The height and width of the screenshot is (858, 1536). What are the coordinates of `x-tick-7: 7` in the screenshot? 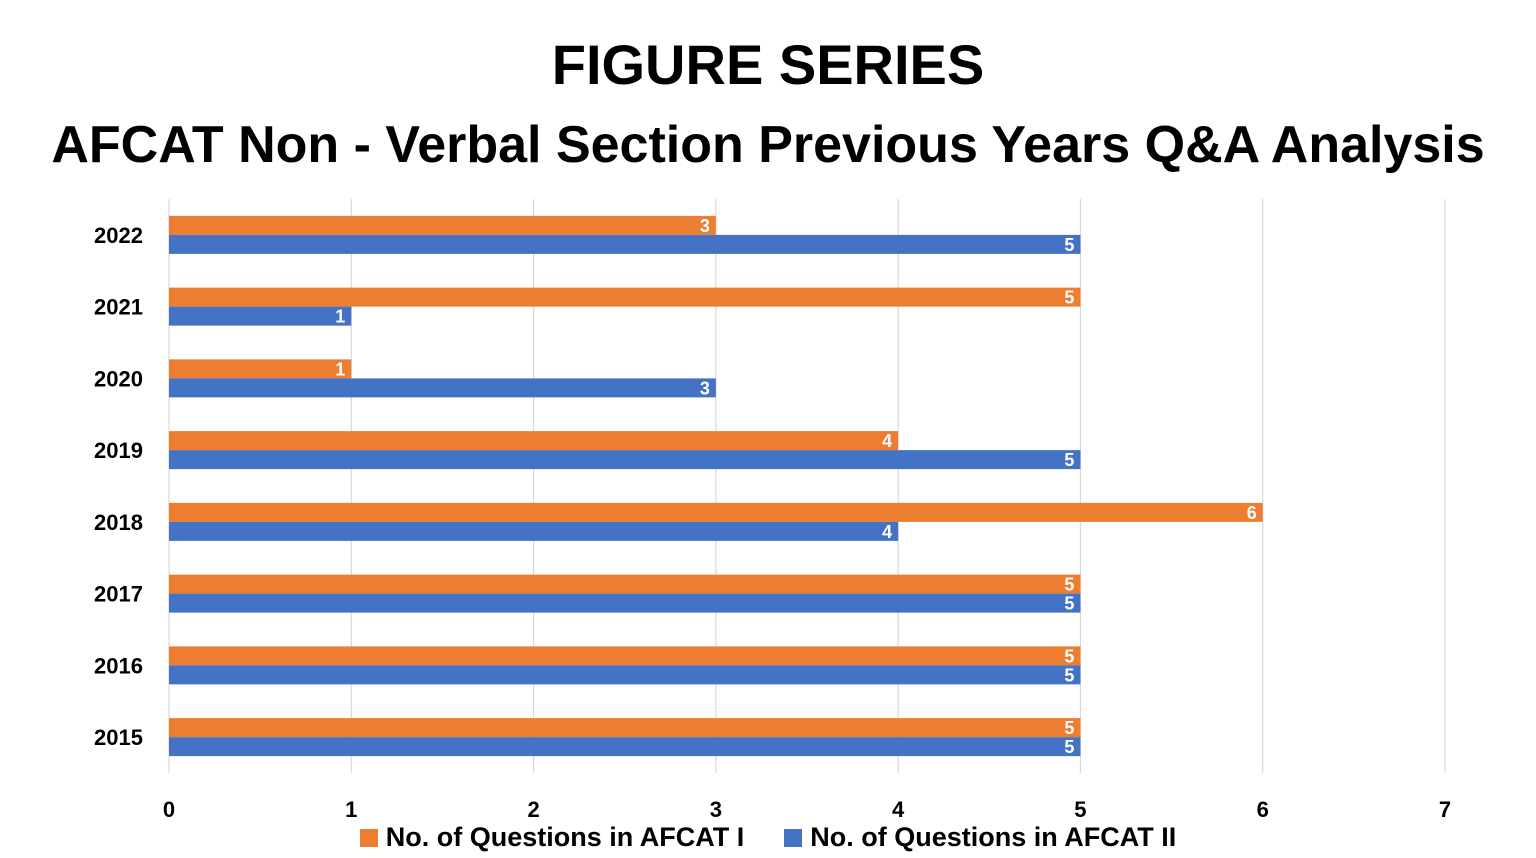 It's located at (1445, 809).